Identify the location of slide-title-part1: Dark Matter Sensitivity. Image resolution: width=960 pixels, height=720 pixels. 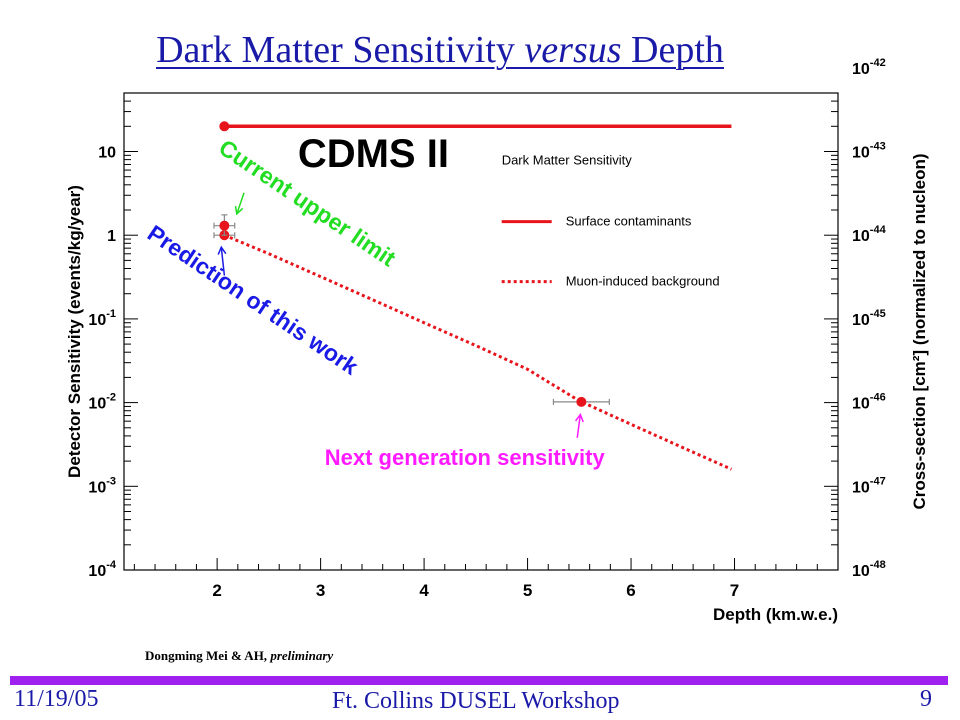
(340, 50).